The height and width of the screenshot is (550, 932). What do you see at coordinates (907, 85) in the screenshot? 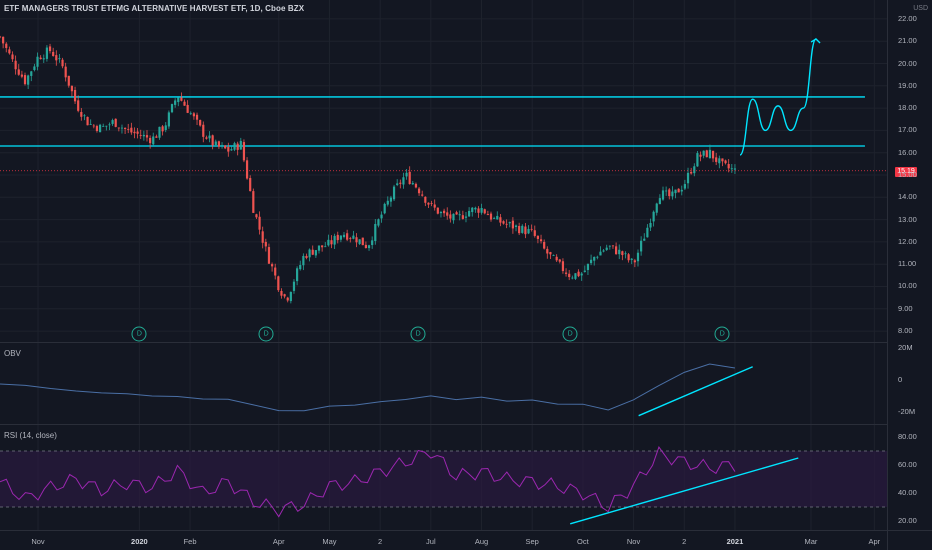
I see `price-axis-label: 19.00` at bounding box center [907, 85].